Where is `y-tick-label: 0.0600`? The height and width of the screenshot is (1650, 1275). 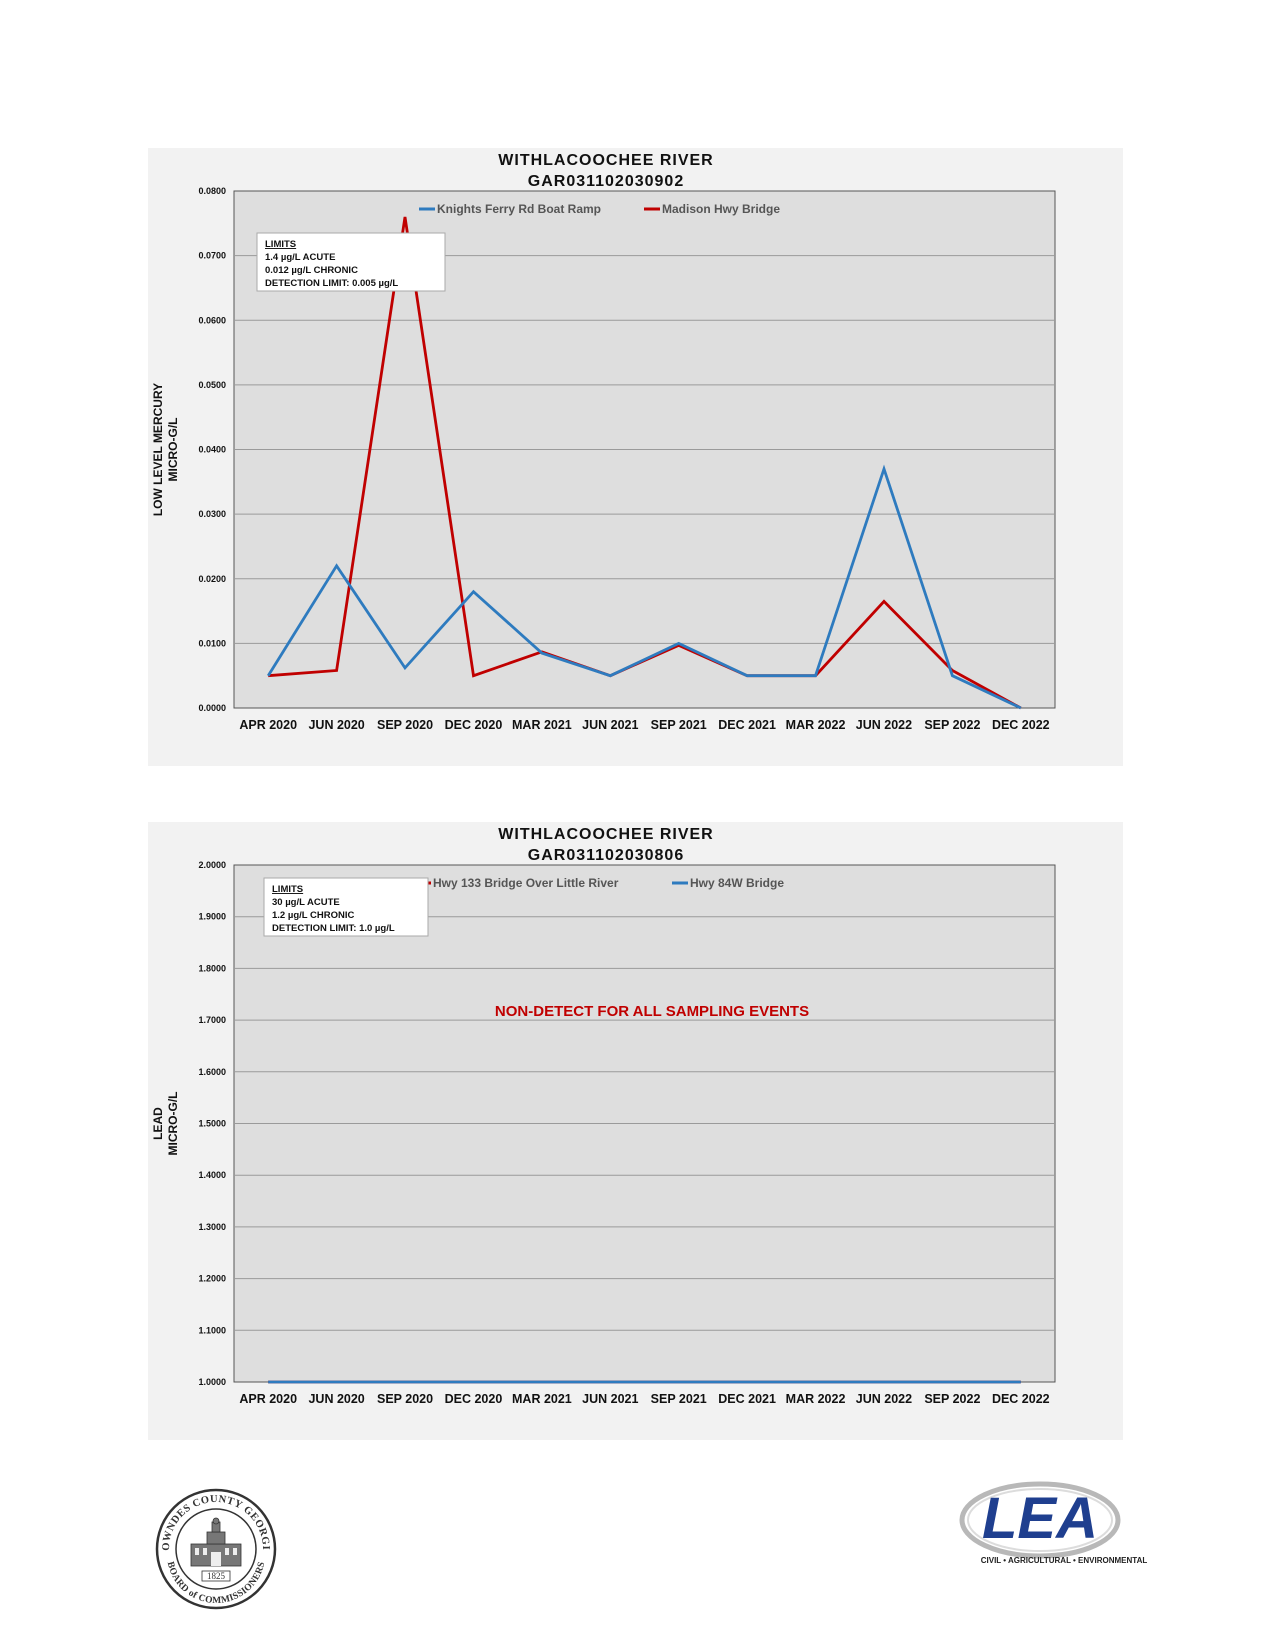
y-tick-label: 0.0600 is located at coordinates (212, 320).